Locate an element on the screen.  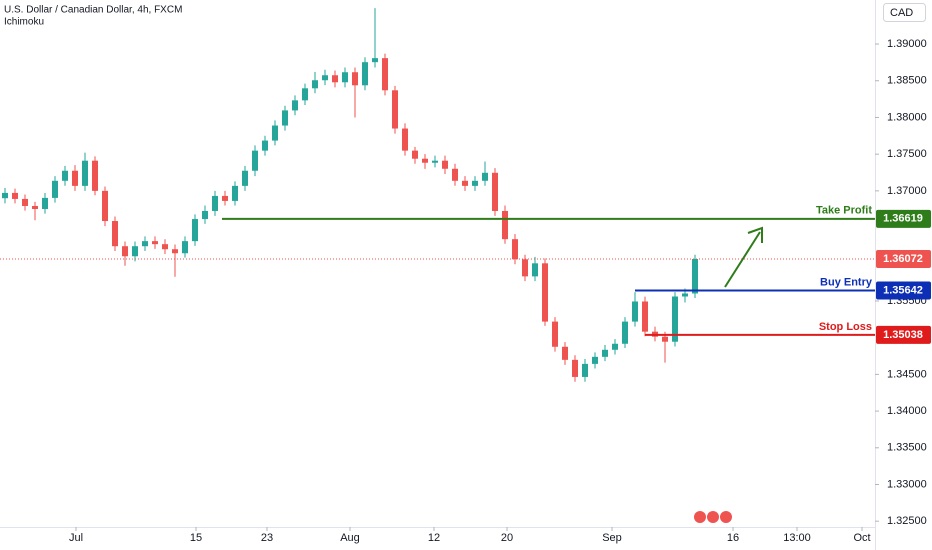
level-value-label: 1.35642 is located at coordinates (903, 290).